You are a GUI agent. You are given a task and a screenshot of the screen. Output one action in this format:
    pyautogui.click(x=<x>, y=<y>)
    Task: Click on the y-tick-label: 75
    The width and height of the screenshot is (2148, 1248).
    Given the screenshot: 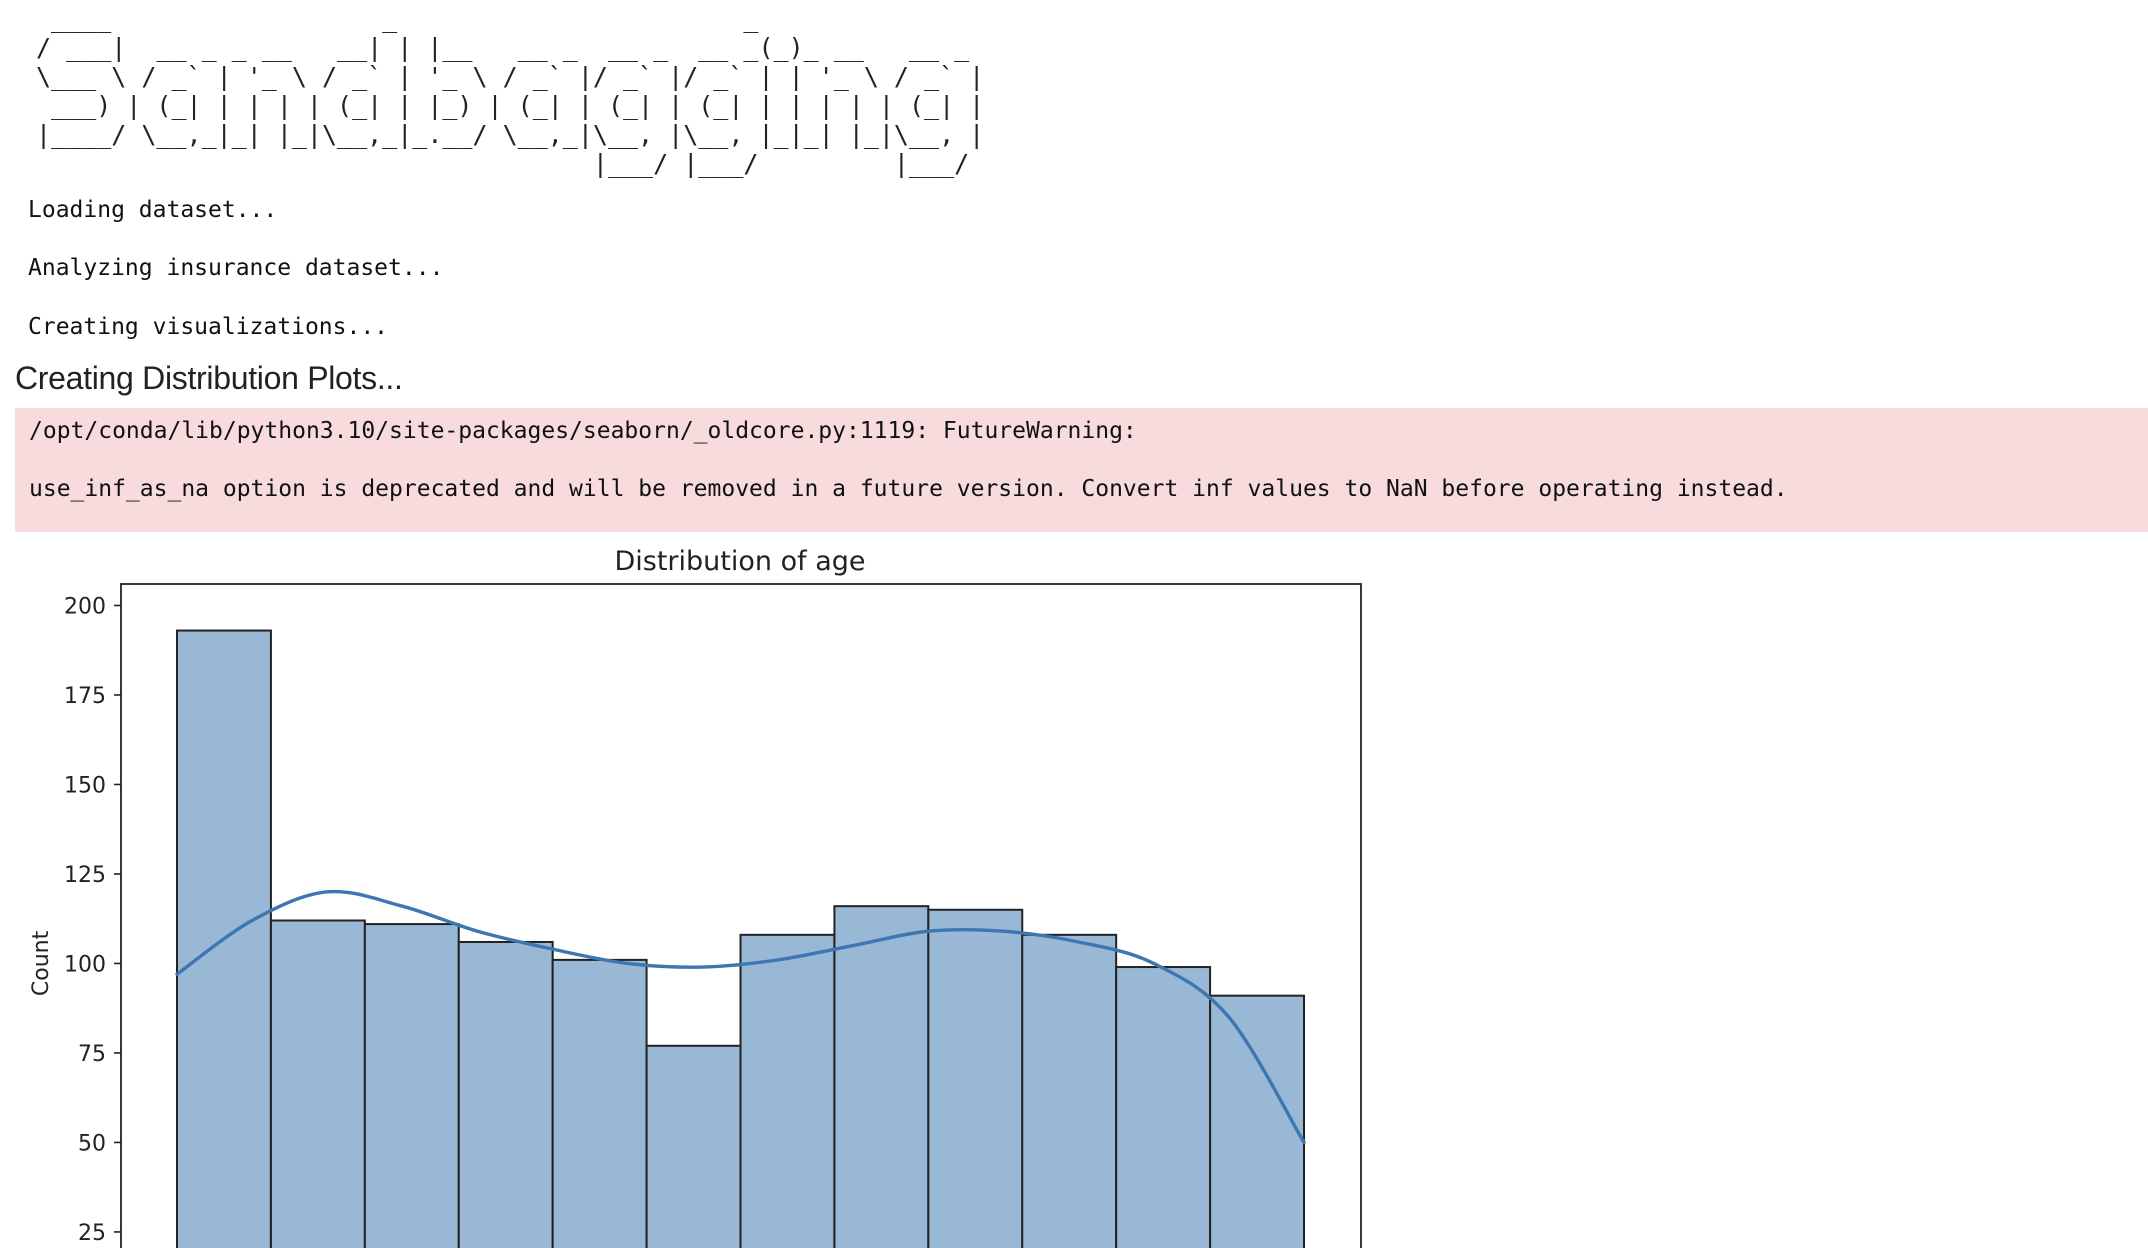 What is the action you would take?
    pyautogui.click(x=92, y=1054)
    